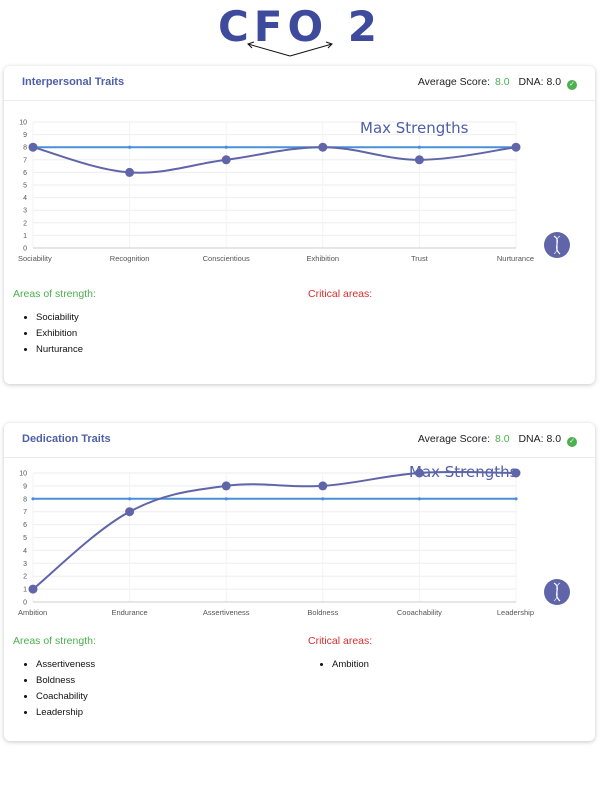  Describe the element at coordinates (66, 439) in the screenshot. I see `card-title: Dedication Traits` at that location.